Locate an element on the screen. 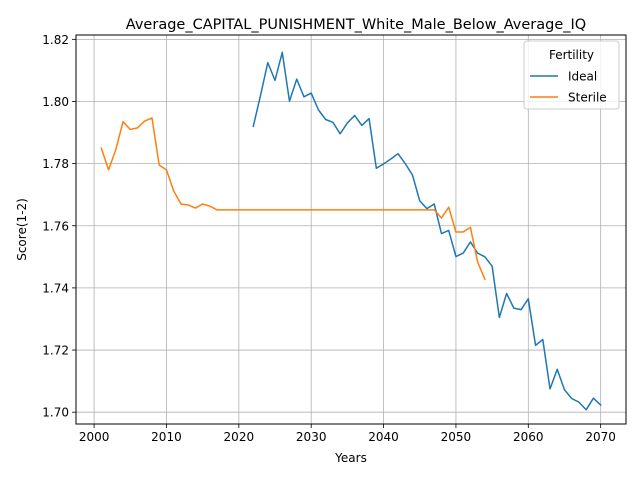  x-tick-label: 2050 is located at coordinates (456, 437).